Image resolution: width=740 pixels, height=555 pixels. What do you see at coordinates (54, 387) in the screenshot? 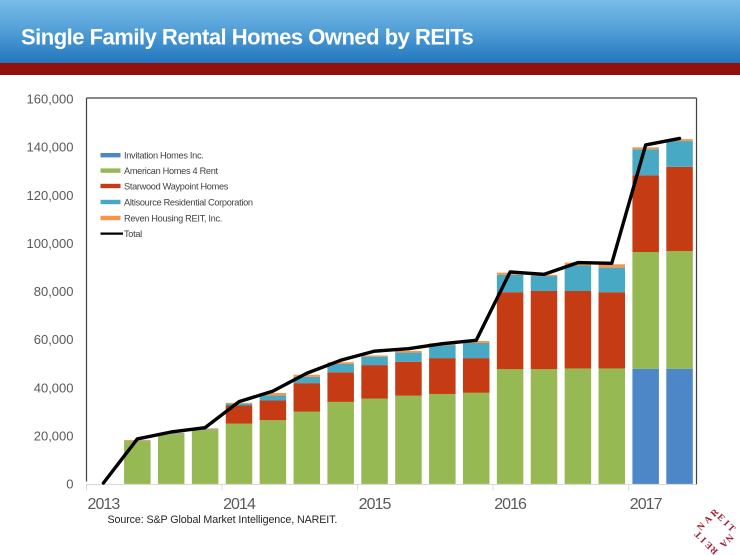
I see `svg-text: 40,000` at bounding box center [54, 387].